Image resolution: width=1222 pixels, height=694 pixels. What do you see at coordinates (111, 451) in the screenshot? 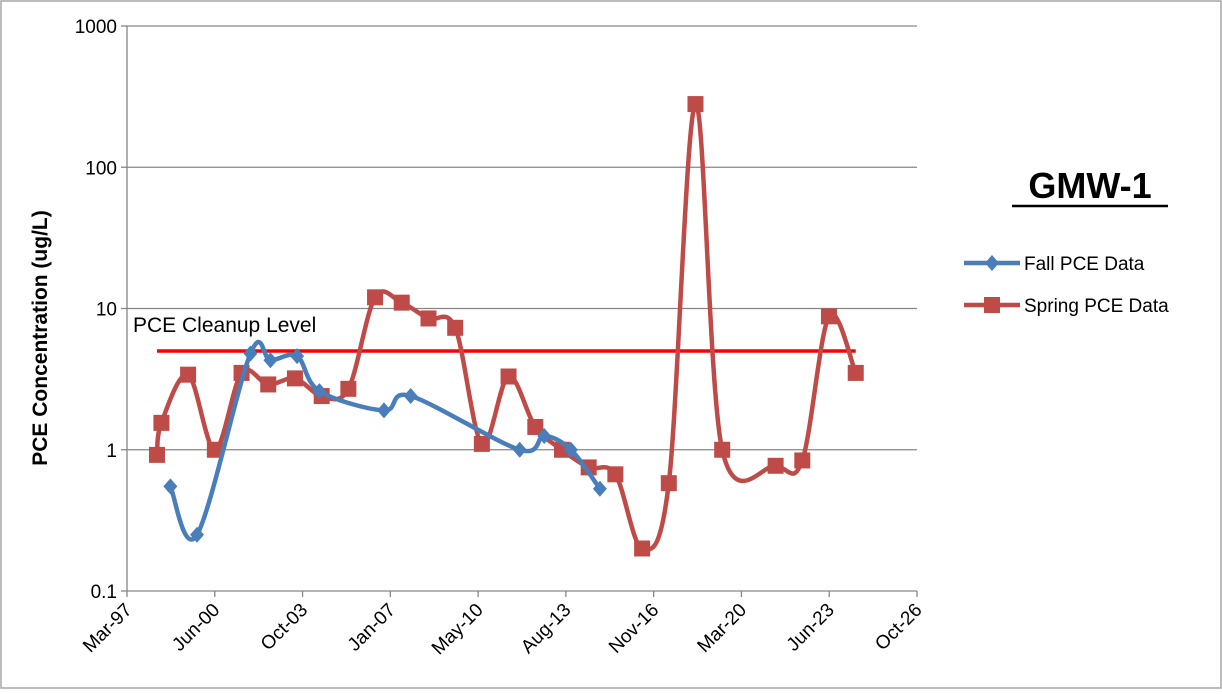
I see `y-tick-label: 1` at bounding box center [111, 451].